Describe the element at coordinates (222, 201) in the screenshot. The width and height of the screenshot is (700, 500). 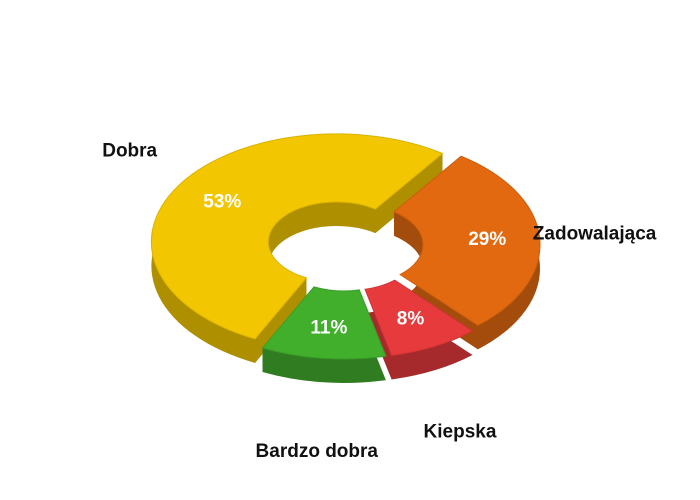
I see `value-label: 53%` at that location.